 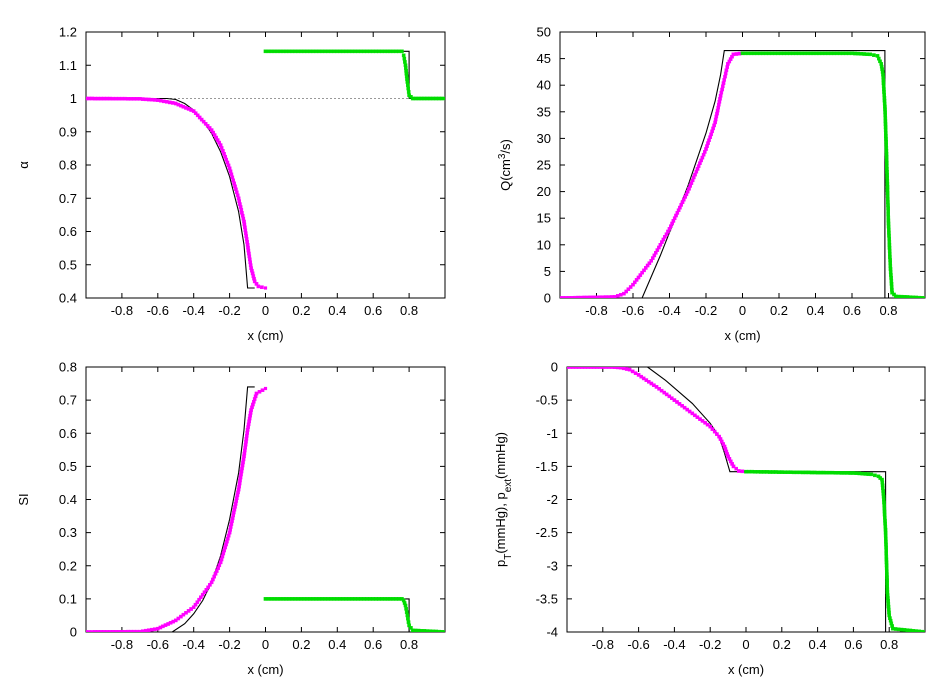 What do you see at coordinates (552, 433) in the screenshot?
I see `y-tick-label: -1` at bounding box center [552, 433].